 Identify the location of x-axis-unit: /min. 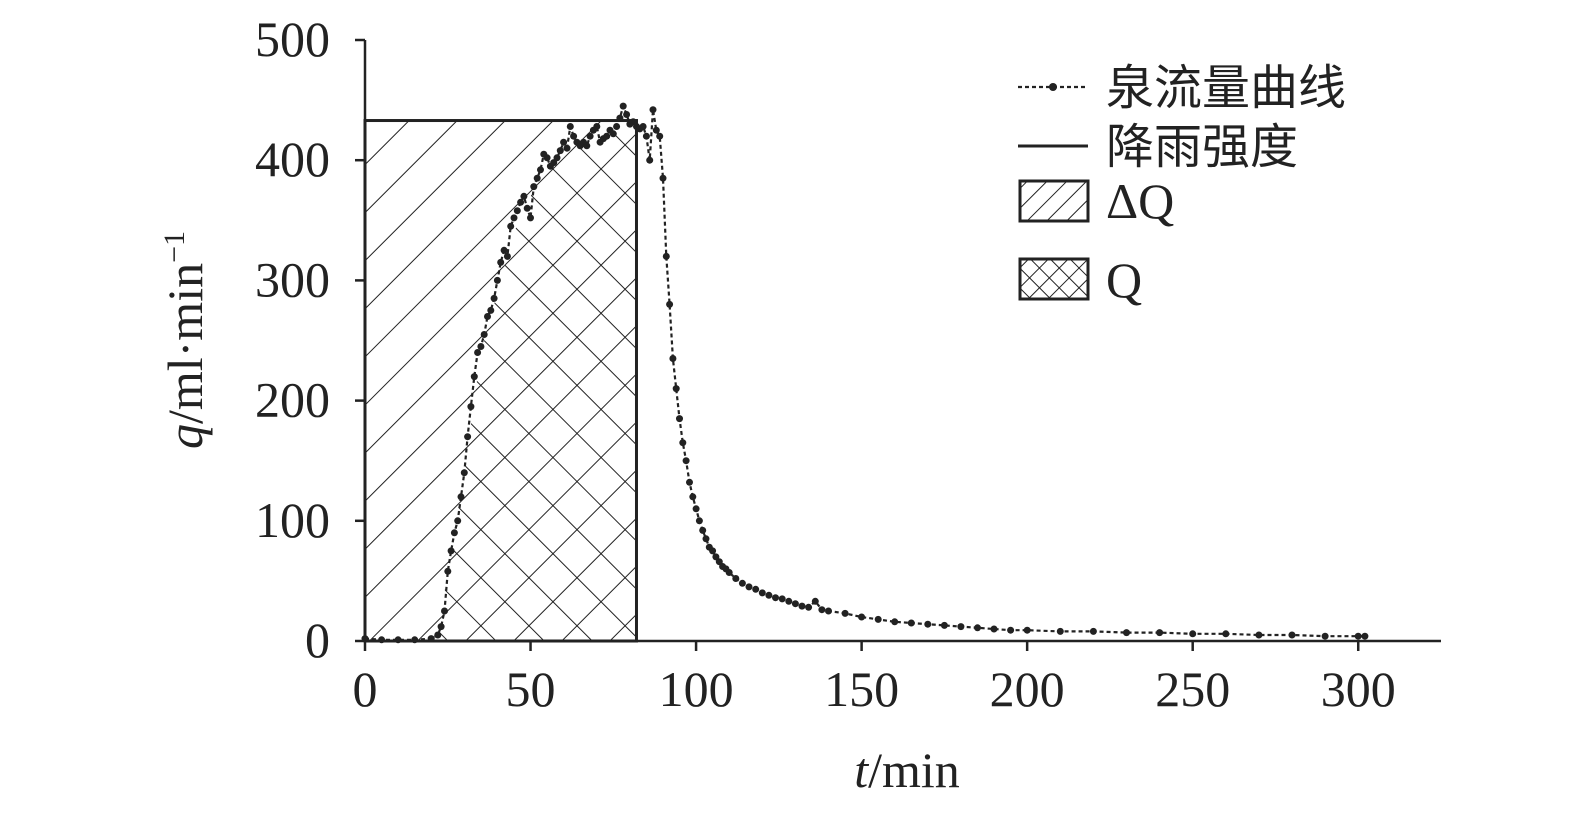
(914, 770).